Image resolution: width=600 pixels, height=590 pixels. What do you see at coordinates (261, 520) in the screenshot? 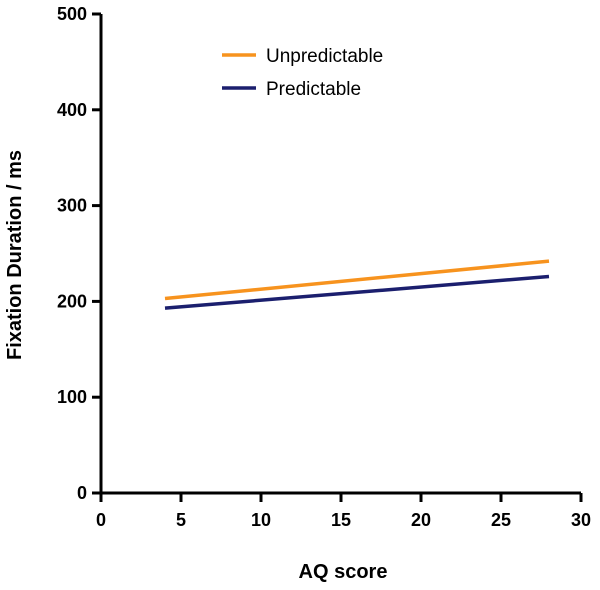
I see `x-tick-label: 10` at bounding box center [261, 520].